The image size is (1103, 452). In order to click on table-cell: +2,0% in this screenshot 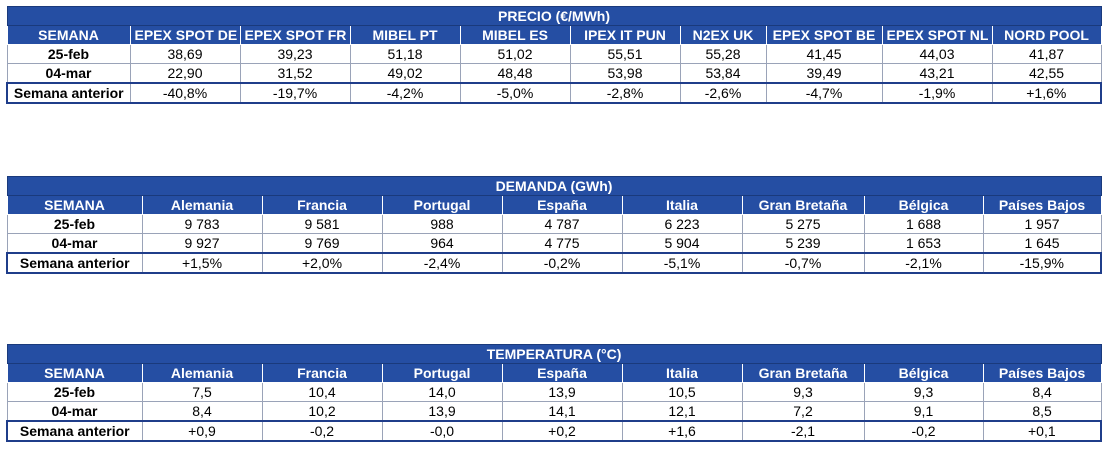, I will do `click(322, 263)`.